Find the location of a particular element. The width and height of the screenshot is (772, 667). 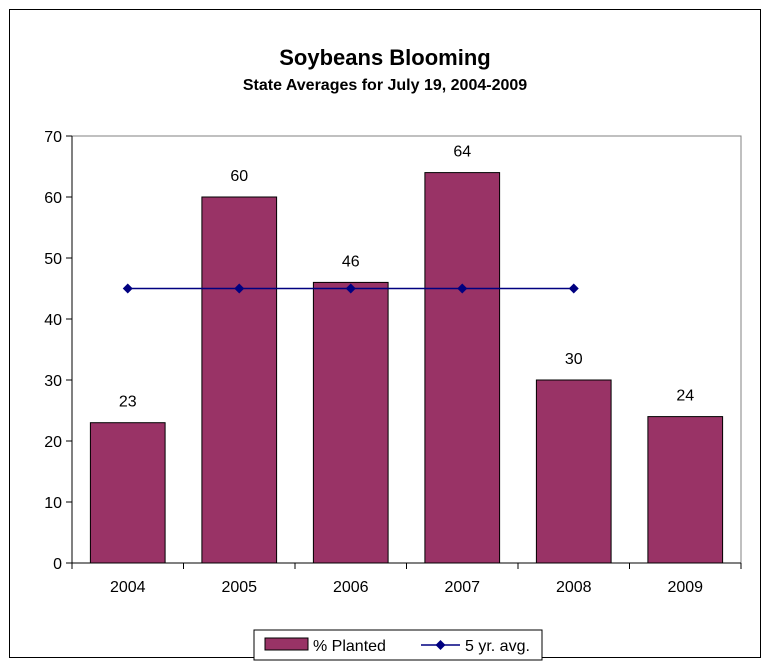

x-tick-label-2008: 2008 is located at coordinates (574, 587).